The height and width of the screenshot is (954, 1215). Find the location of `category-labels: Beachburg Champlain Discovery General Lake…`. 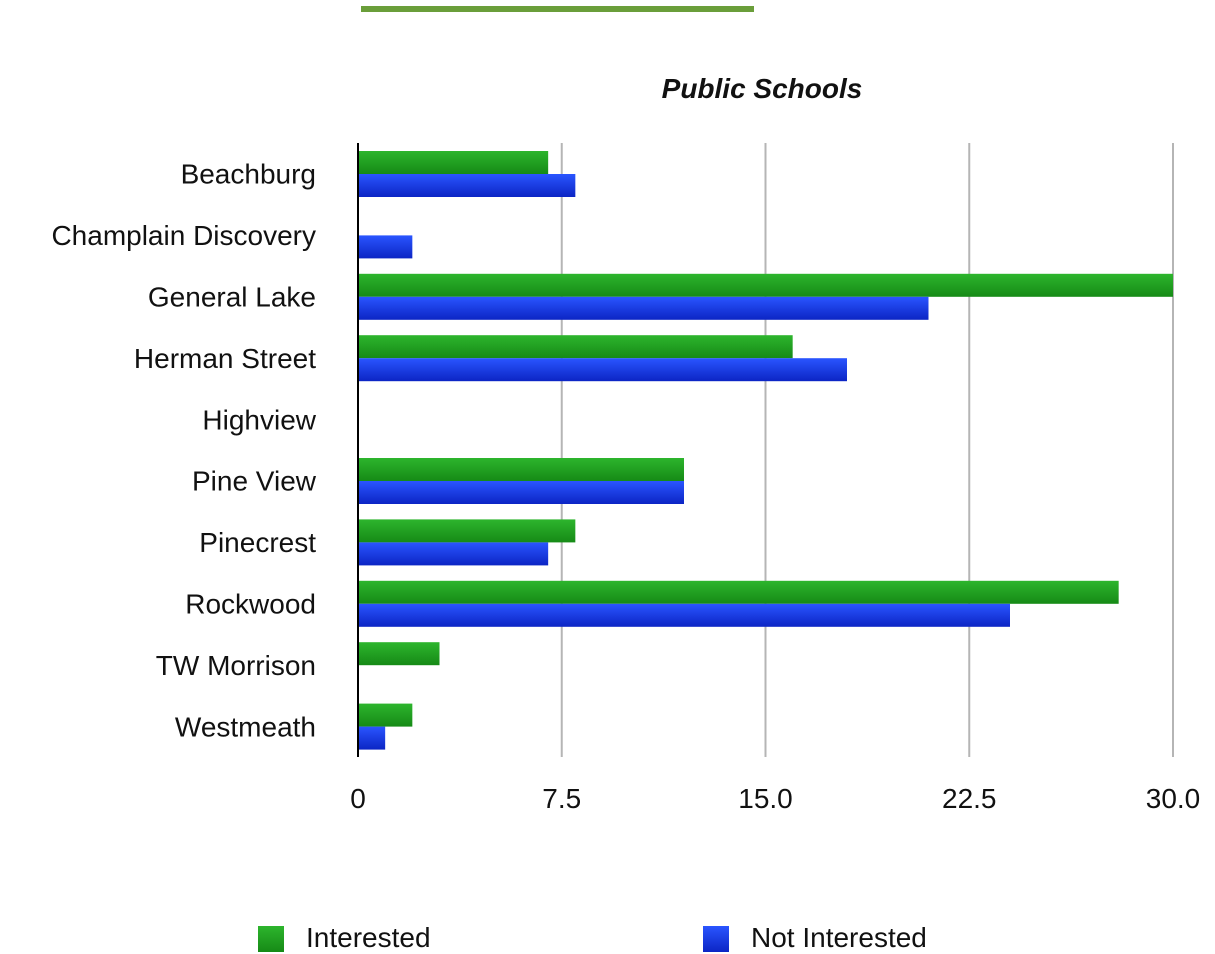

category-labels: Beachburg Champlain Discovery General Lake… is located at coordinates (183, 451).